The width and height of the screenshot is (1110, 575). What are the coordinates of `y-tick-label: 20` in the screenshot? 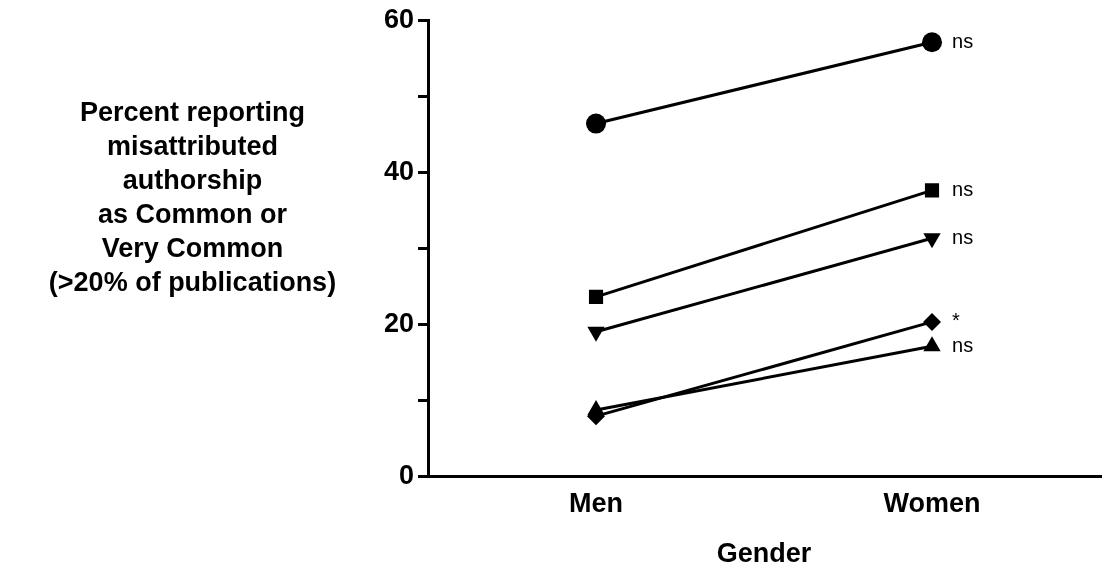 It's located at (399, 322).